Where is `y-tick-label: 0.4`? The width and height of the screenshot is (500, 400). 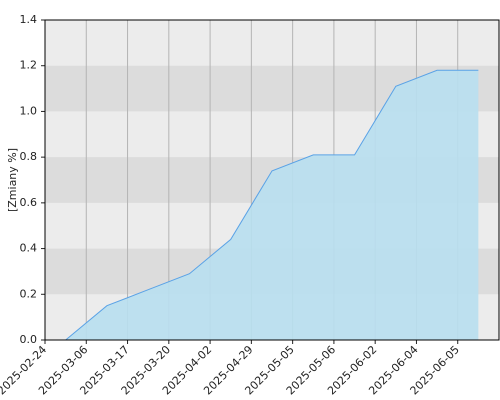
y-tick-label: 0.4 is located at coordinates (29, 248).